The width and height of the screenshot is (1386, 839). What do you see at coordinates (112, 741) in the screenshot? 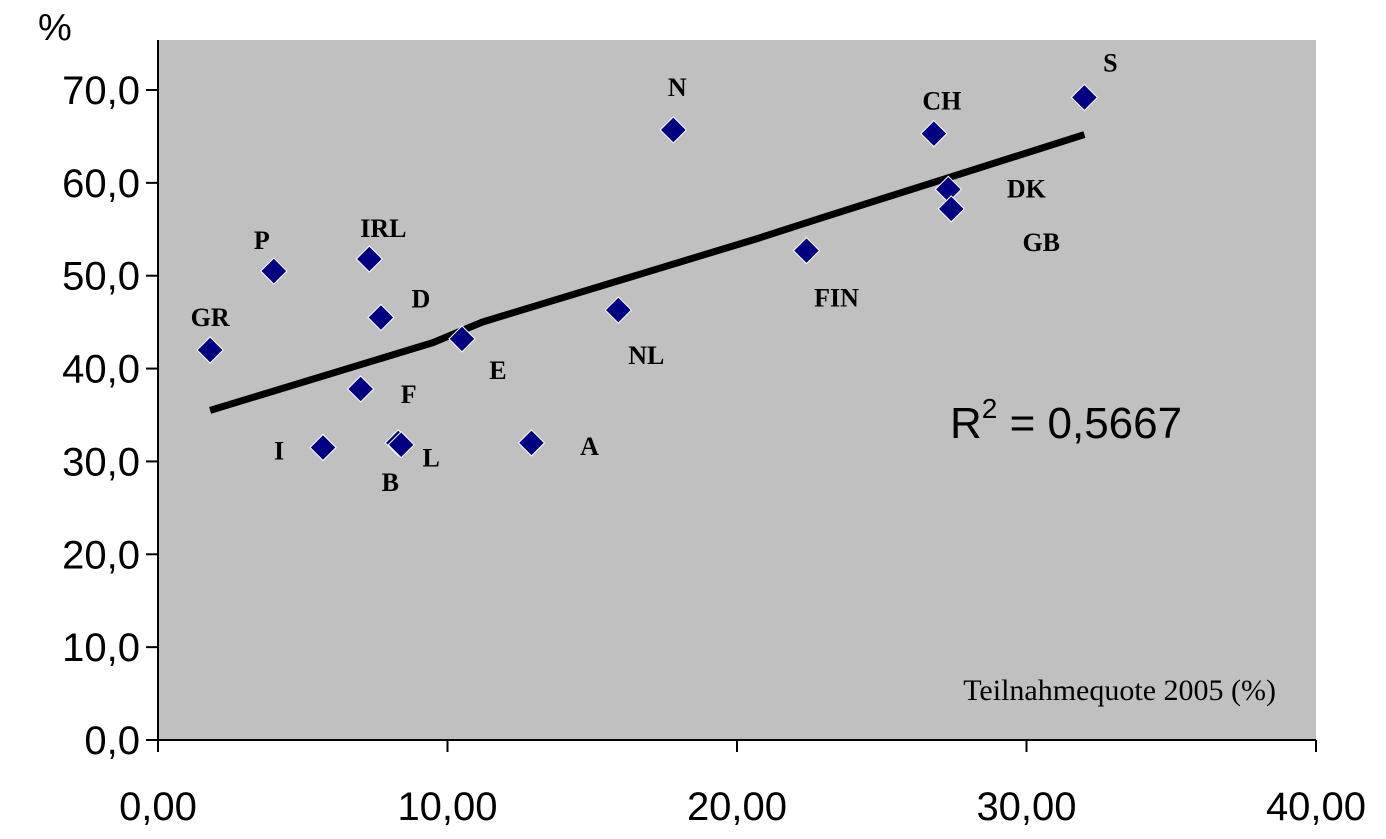
I see `y-tick-label: 0,0` at bounding box center [112, 741].